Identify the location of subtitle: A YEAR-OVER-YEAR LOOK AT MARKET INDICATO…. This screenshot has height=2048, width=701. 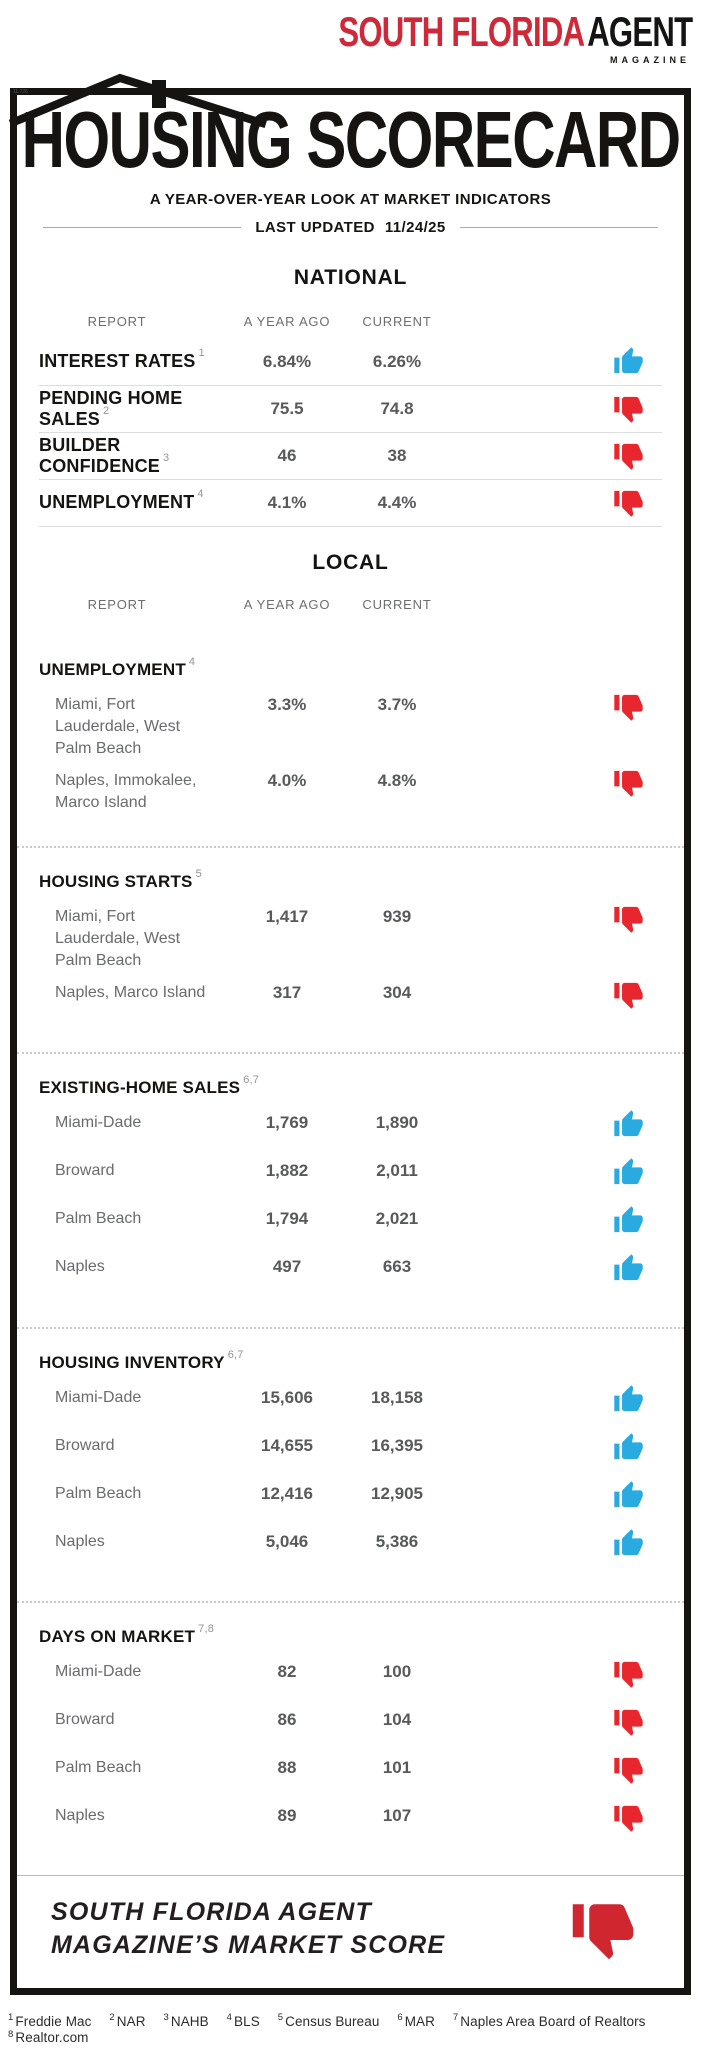
(350, 199).